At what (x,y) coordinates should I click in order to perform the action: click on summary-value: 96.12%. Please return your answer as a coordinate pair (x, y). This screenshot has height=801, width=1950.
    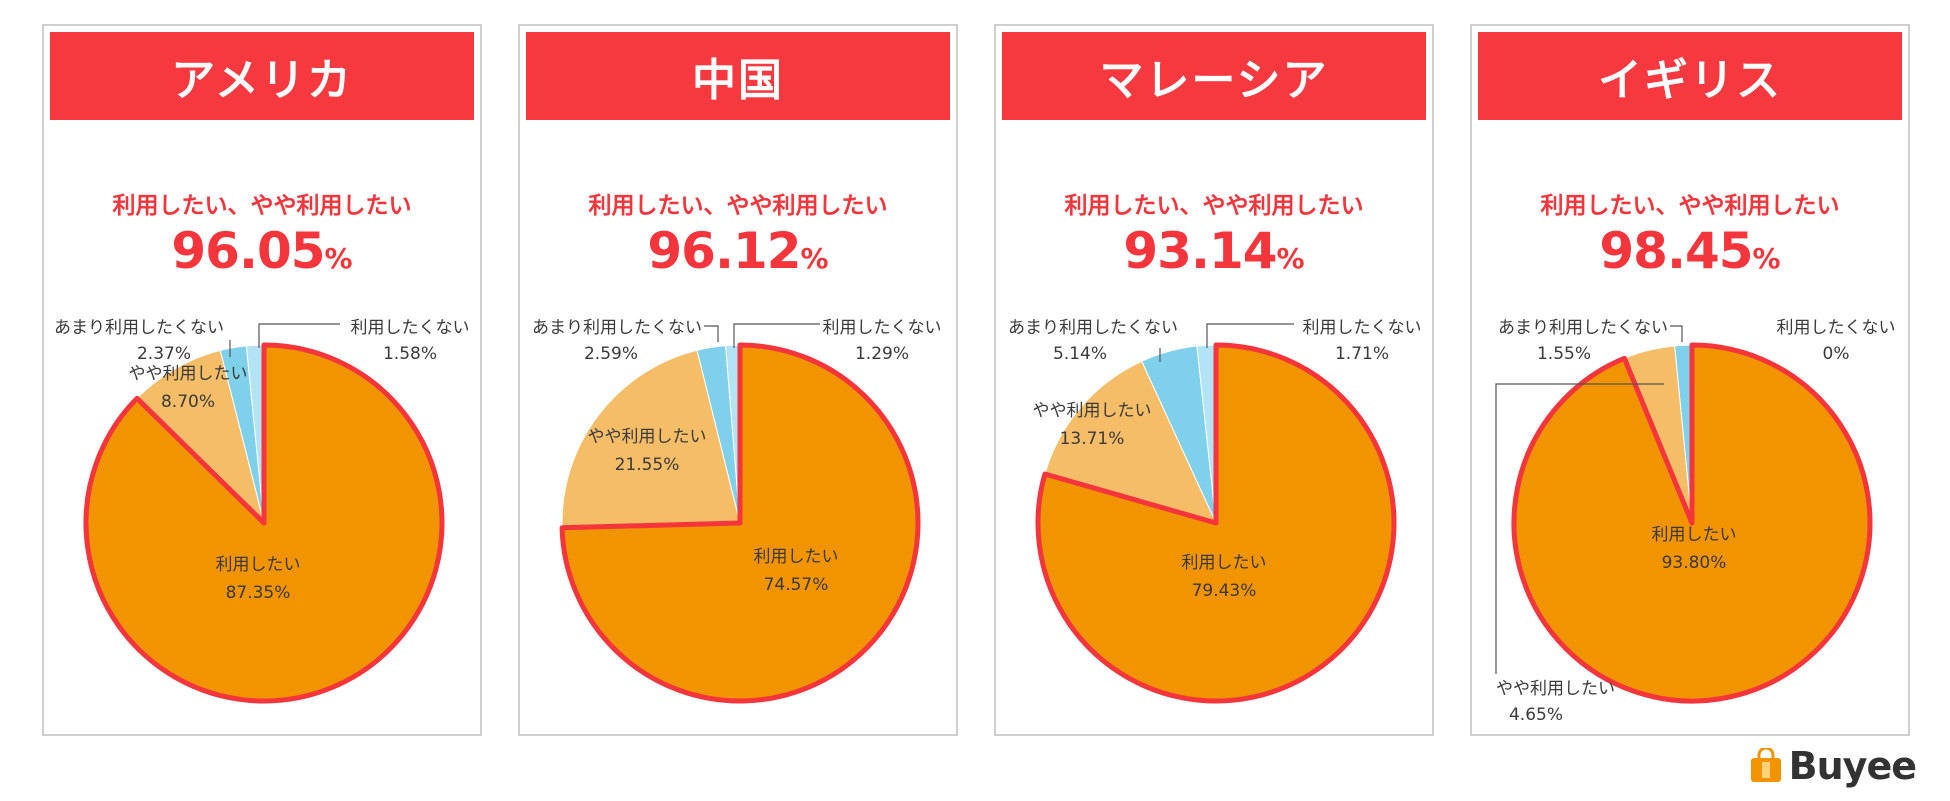
    Looking at the image, I should click on (738, 251).